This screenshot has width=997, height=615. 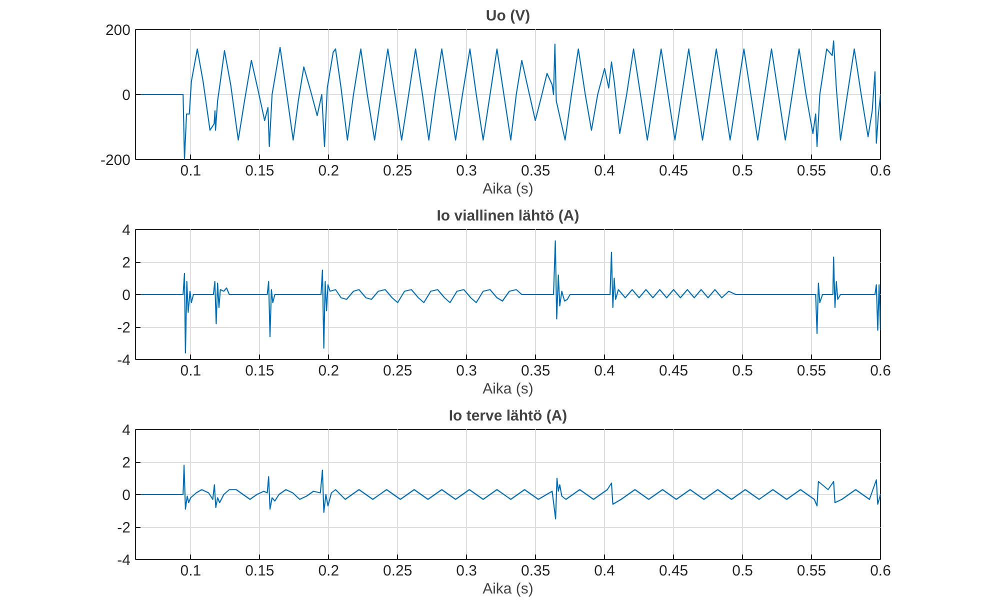 I want to click on y-tick-label: 200, so click(x=118, y=30).